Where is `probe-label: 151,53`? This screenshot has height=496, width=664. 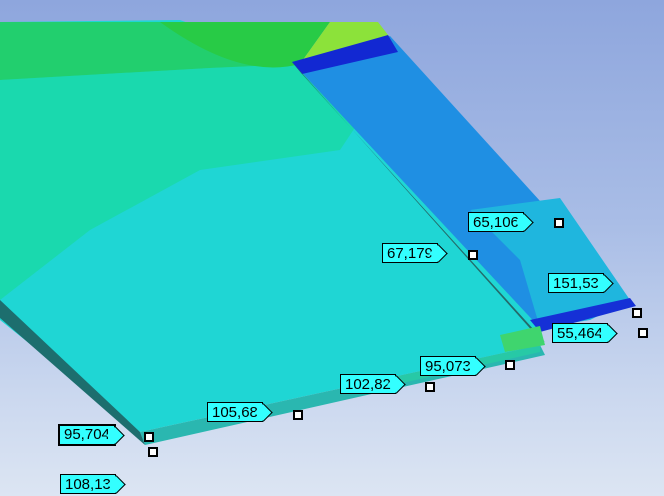 probe-label: 151,53 is located at coordinates (576, 283).